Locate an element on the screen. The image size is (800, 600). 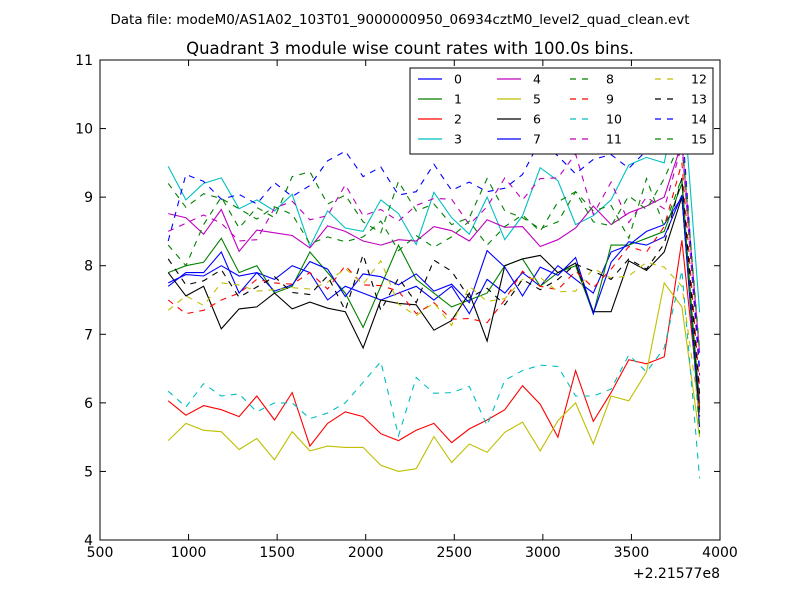
legend-label-0: 0 is located at coordinates (458, 79).